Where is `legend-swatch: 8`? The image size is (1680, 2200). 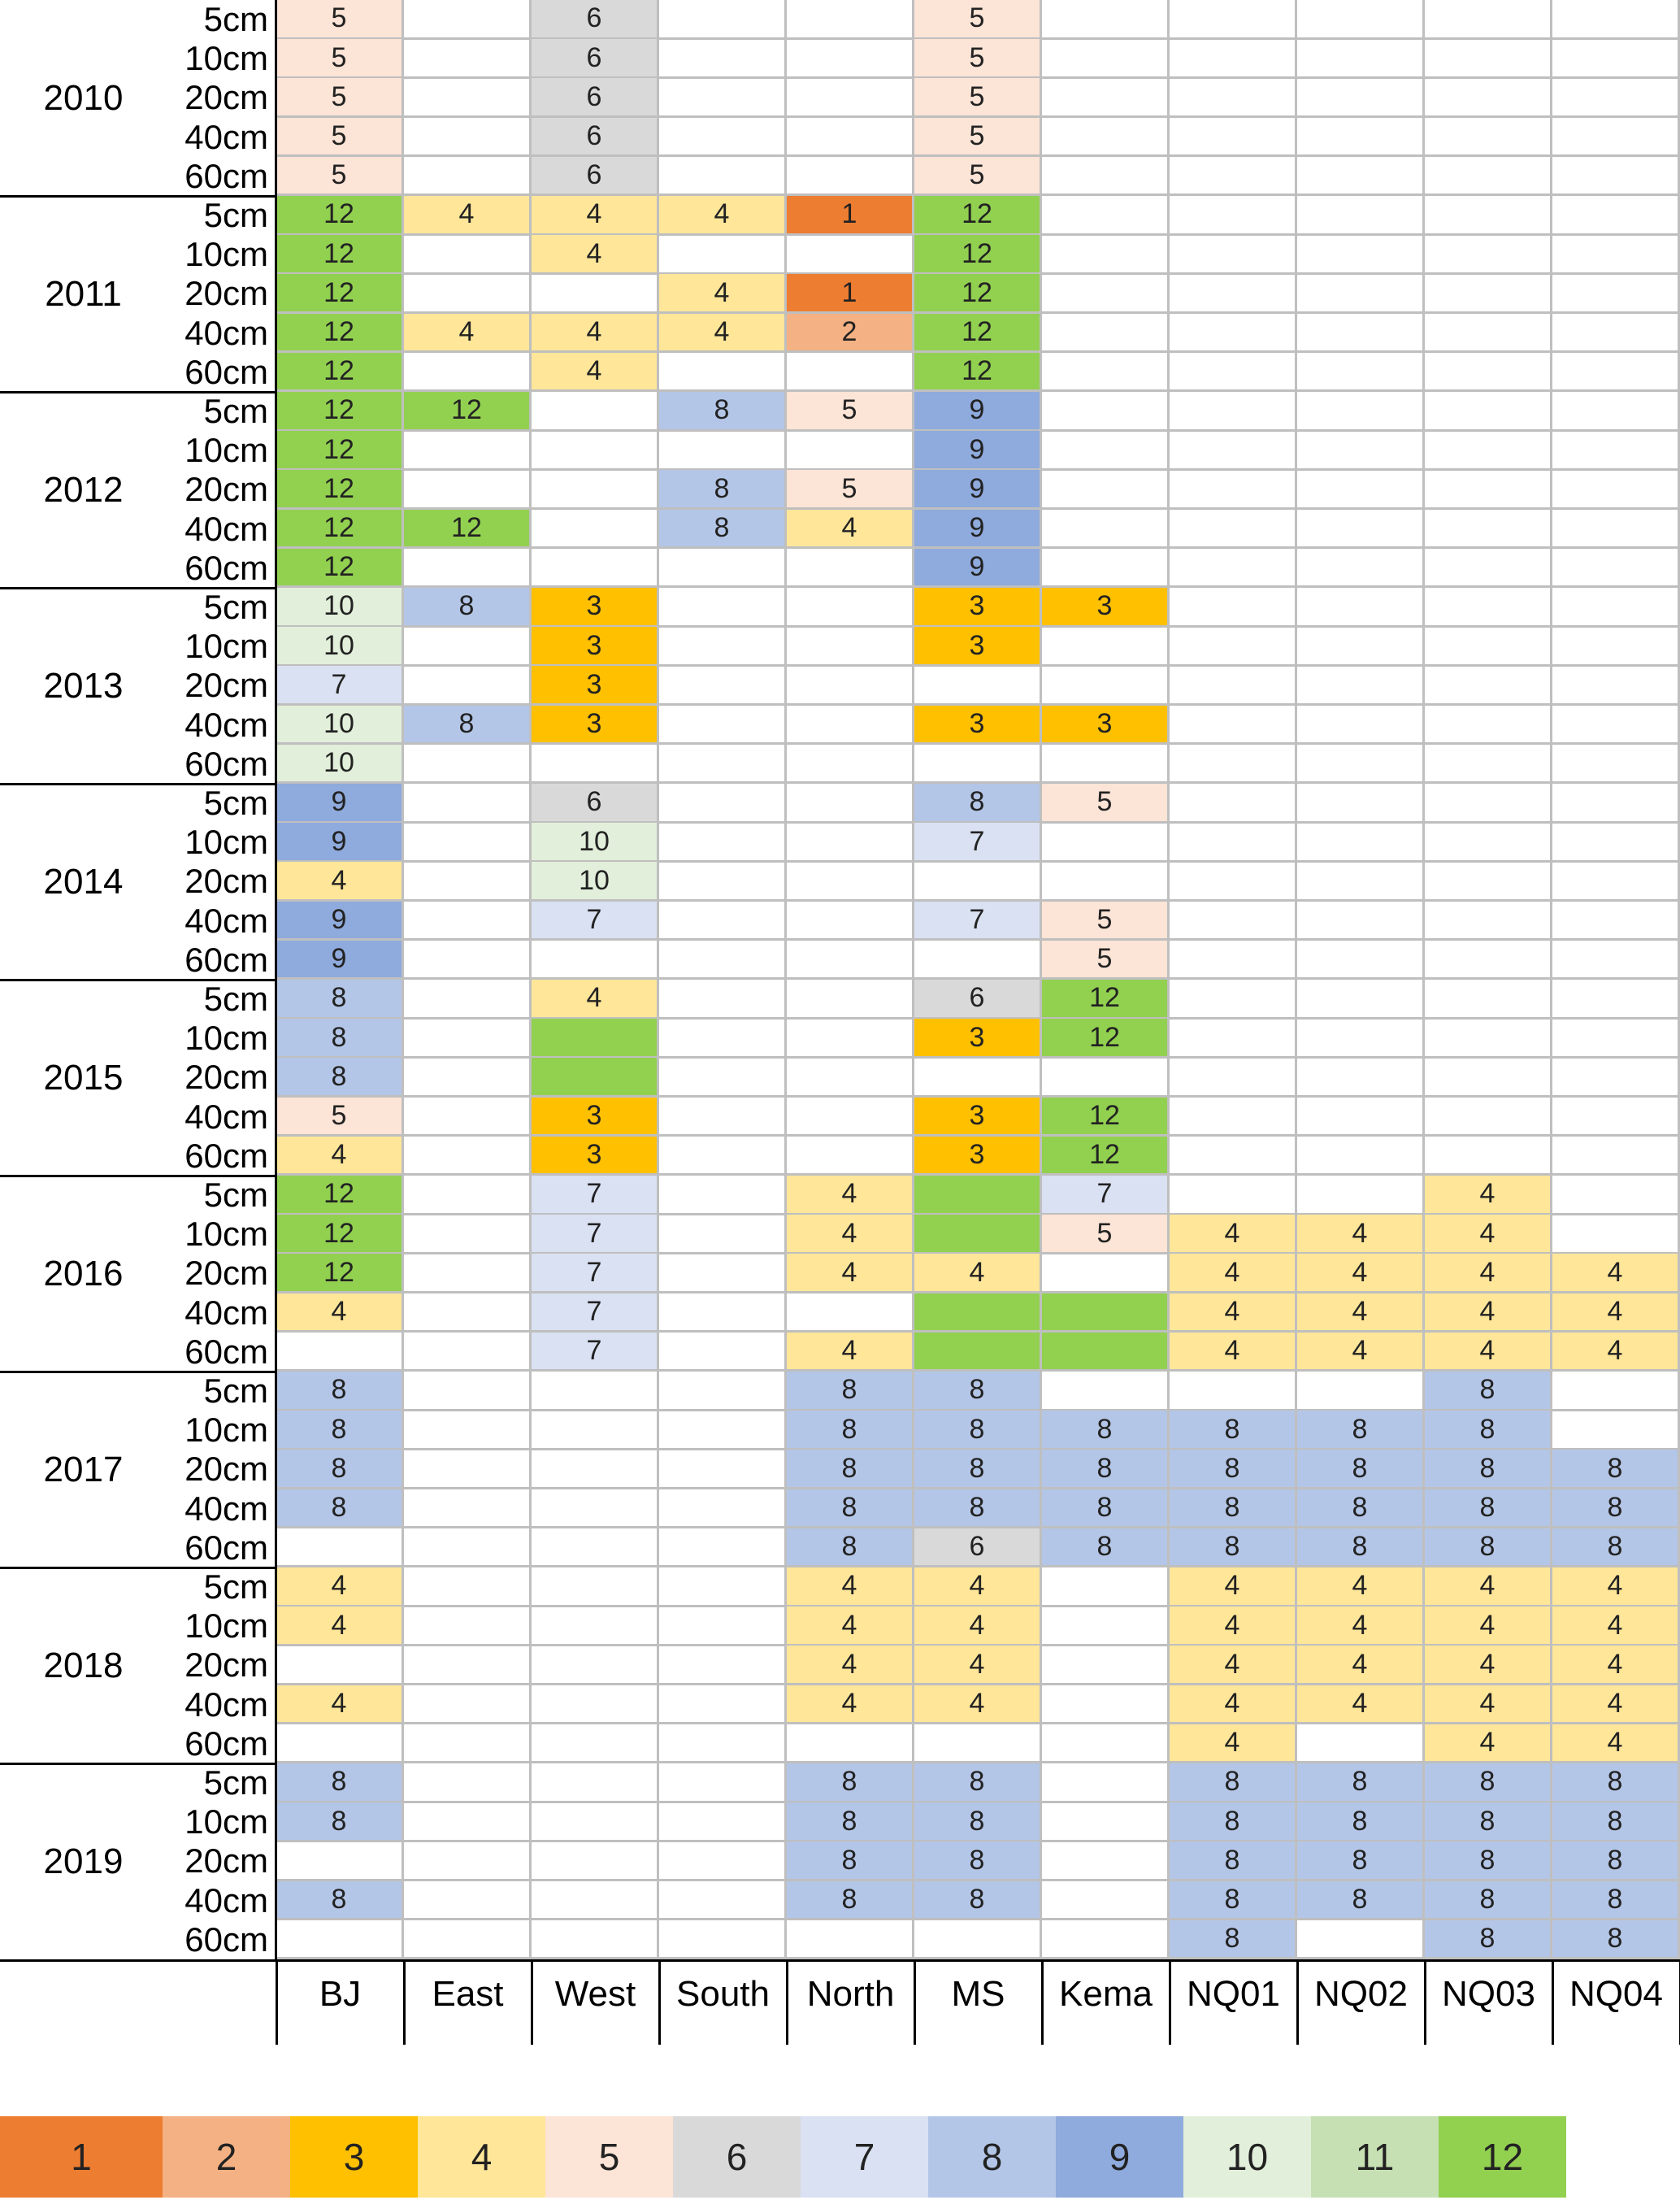 legend-swatch: 8 is located at coordinates (992, 2157).